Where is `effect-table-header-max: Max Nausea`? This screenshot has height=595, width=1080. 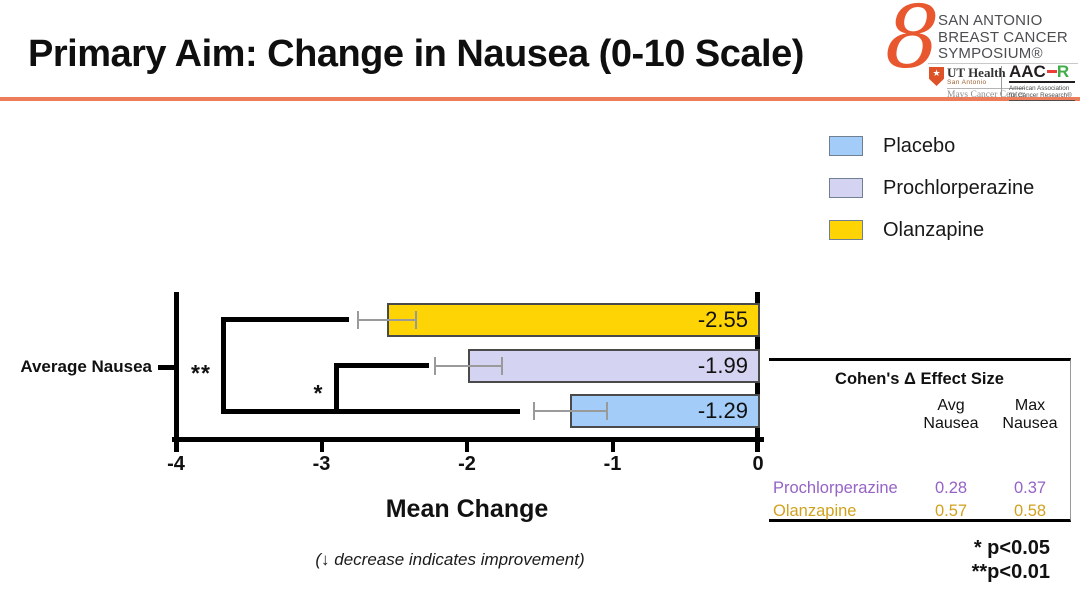
effect-table-header-max: Max Nausea is located at coordinates (1030, 415).